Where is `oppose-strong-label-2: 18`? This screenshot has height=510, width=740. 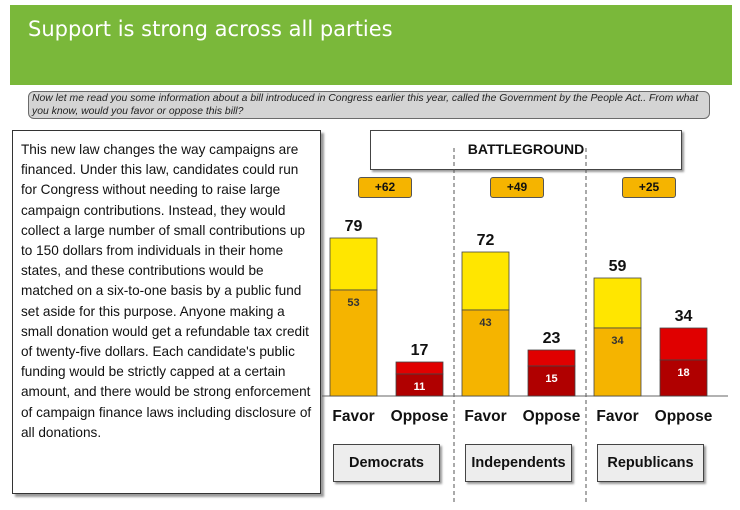 oppose-strong-label-2: 18 is located at coordinates (683, 373).